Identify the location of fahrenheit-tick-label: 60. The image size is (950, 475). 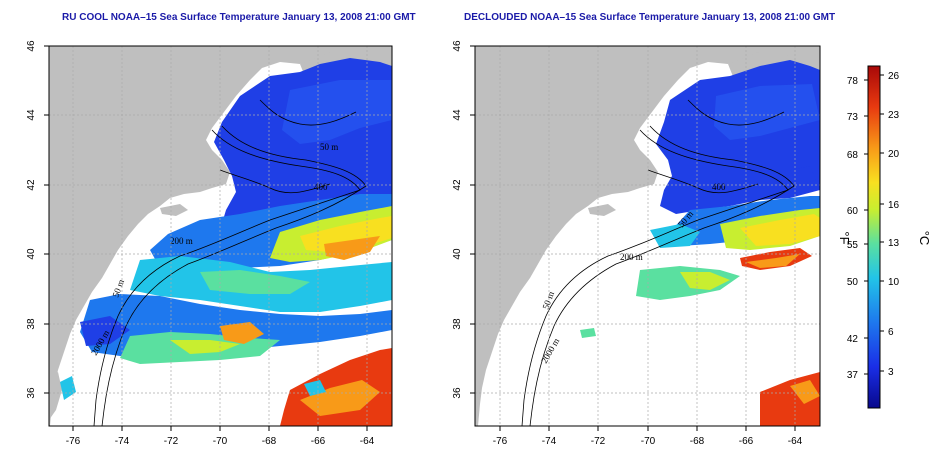
(853, 211).